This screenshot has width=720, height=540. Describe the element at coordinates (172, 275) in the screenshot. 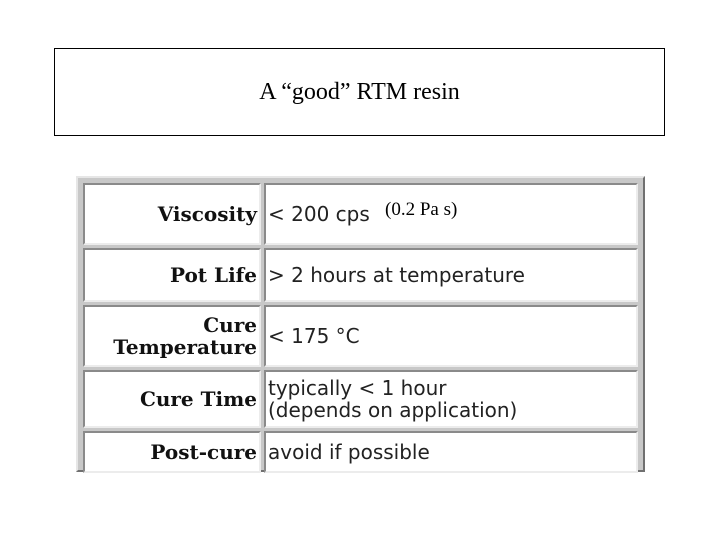

I see `row-label-pot-life: Pot Life` at that location.